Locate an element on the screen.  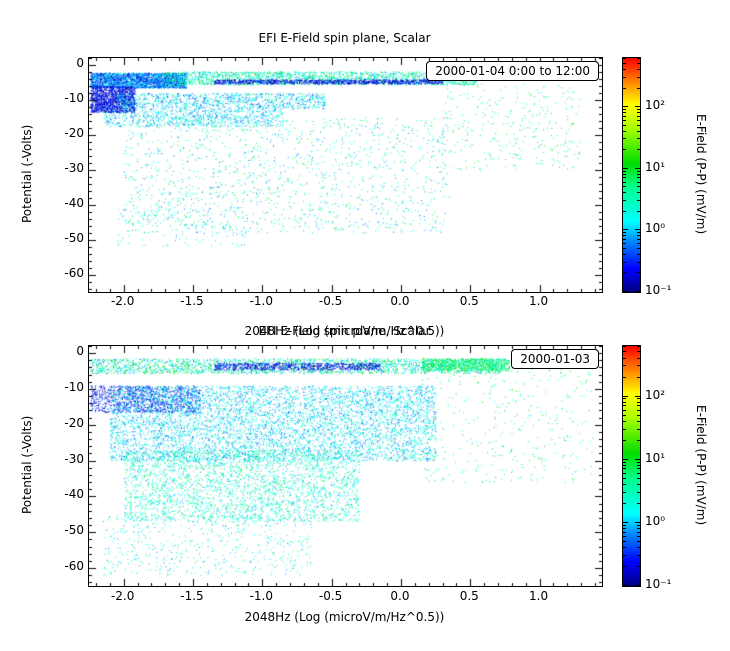
colorbar-tick-label: 10¹ is located at coordinates (655, 457).